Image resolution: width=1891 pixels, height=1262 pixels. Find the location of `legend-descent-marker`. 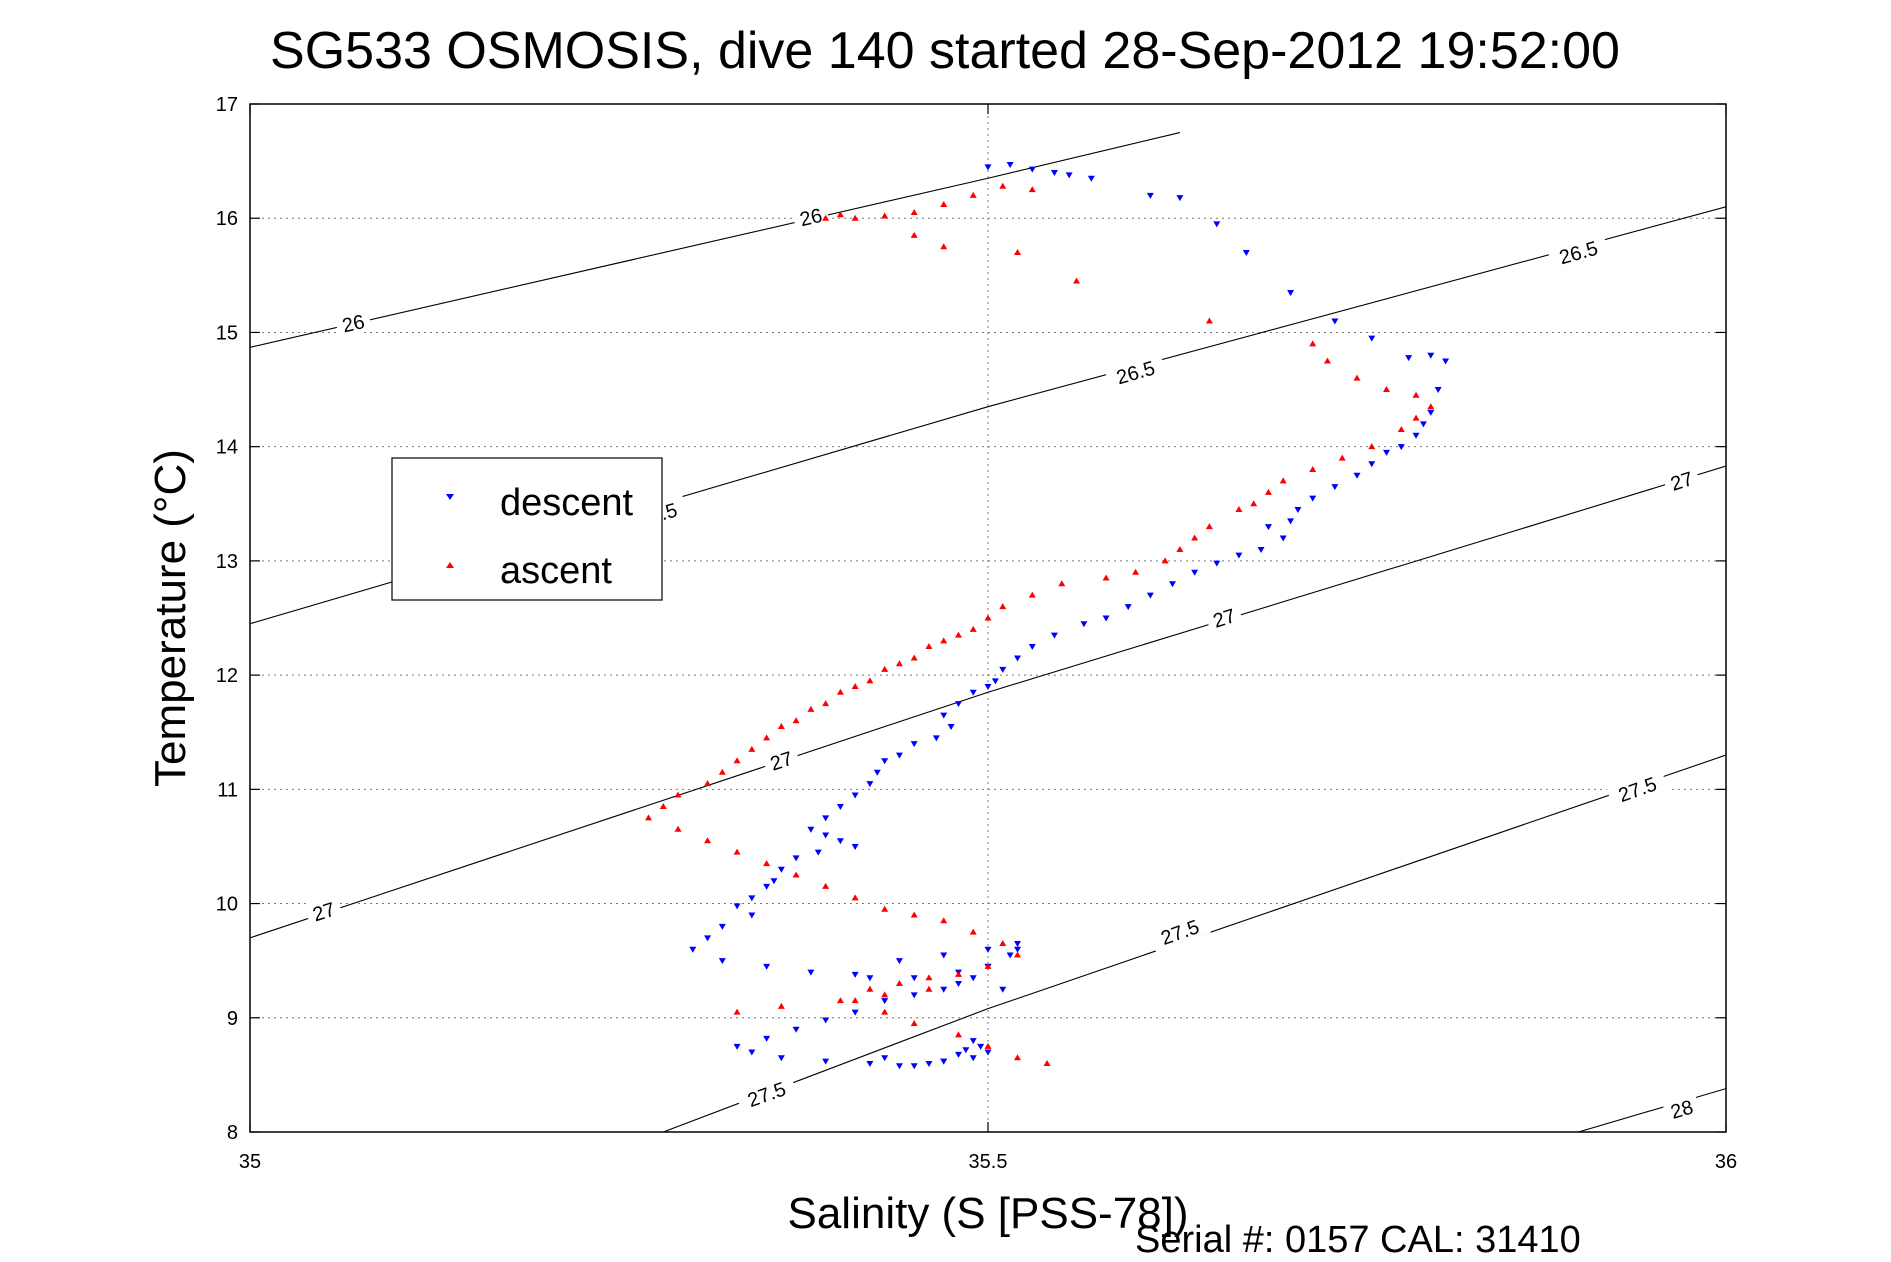

legend-descent-marker is located at coordinates (450, 497).